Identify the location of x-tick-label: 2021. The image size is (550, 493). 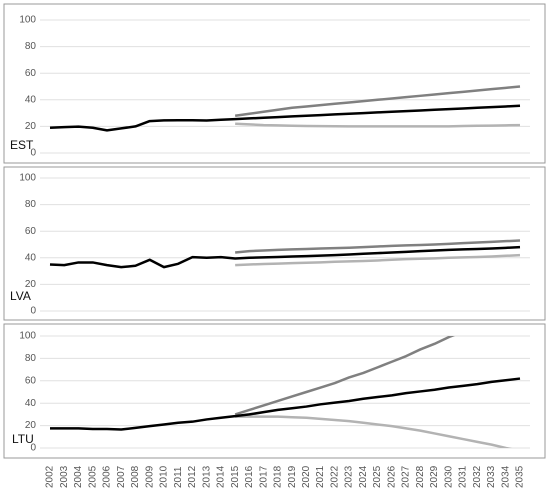
(320, 476).